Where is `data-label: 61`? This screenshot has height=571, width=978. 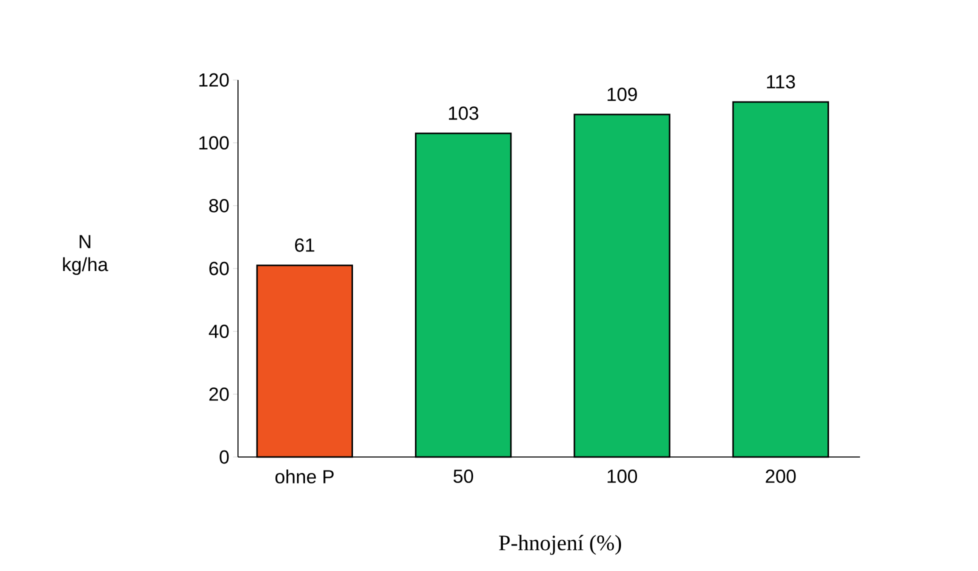
data-label: 61 is located at coordinates (304, 245).